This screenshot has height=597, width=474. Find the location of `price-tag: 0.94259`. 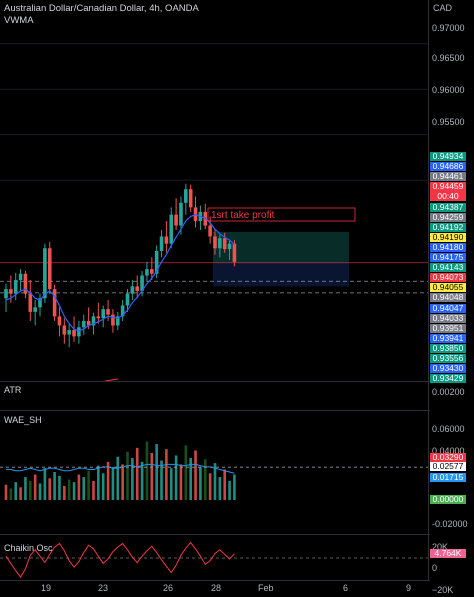

price-tag: 0.94259 is located at coordinates (448, 217).